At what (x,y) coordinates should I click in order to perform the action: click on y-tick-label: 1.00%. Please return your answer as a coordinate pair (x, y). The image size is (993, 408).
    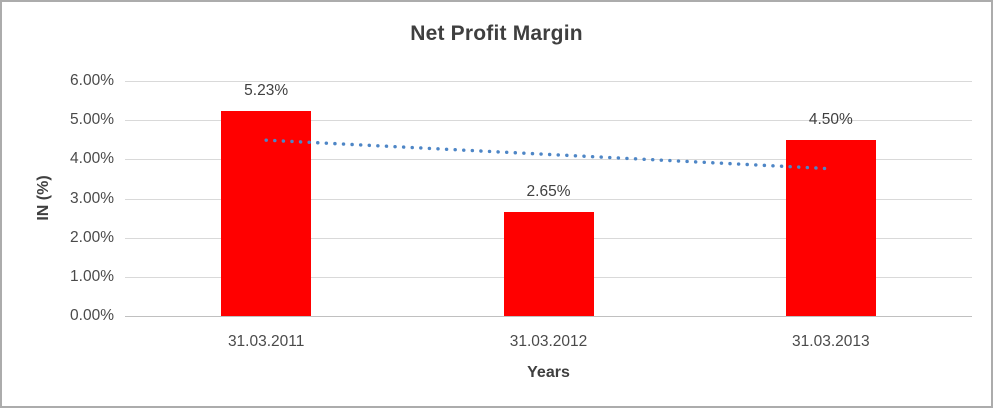
    Looking at the image, I should click on (92, 276).